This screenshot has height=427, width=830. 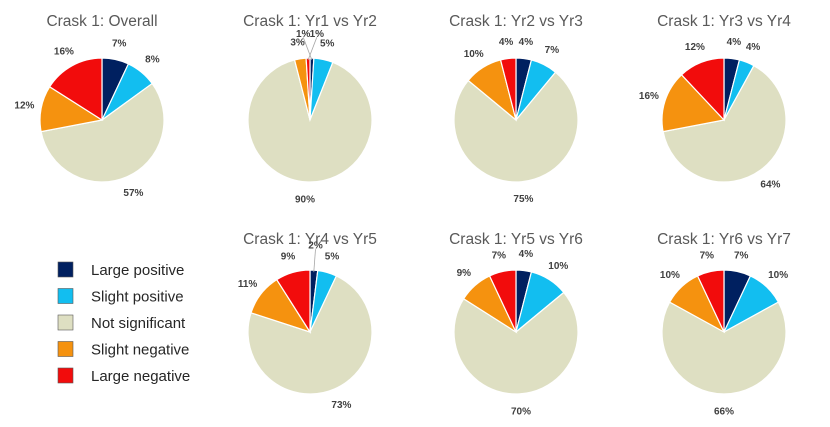 I want to click on pie-chart-3: Crask 1: Yr2 vs Yr3 4% 7% 75% 10% 4%, so click(x=516, y=109).